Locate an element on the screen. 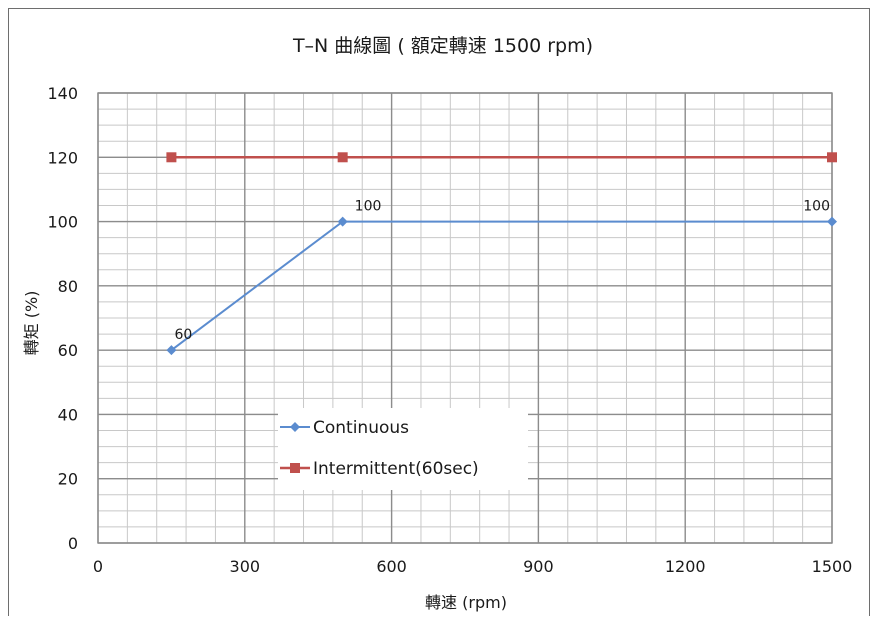 The image size is (872, 618). x-tick-label: 300 is located at coordinates (245, 566).